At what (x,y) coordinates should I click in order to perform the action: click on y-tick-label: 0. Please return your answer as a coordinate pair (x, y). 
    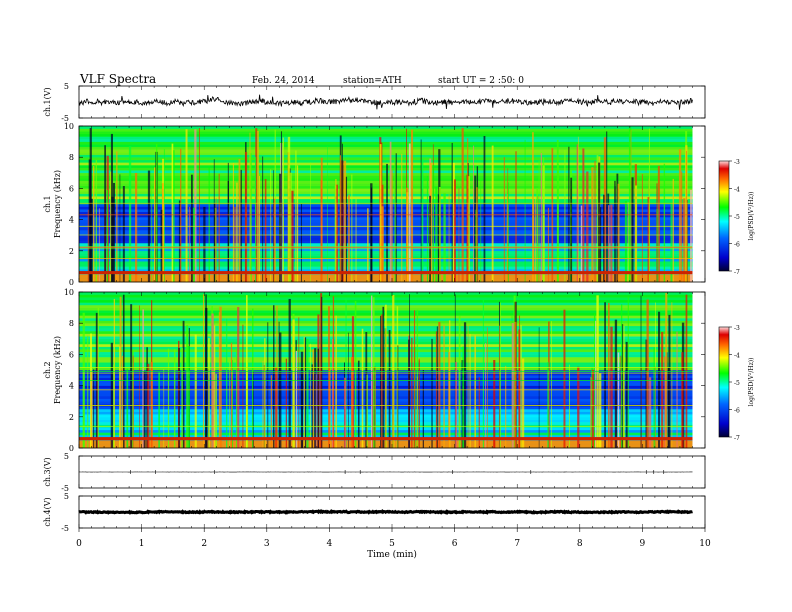
    Looking at the image, I should click on (71, 282).